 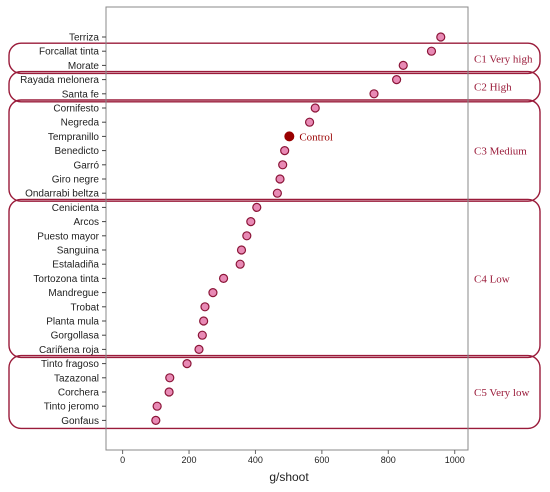 I want to click on category-label: Terriza, so click(x=84, y=38).